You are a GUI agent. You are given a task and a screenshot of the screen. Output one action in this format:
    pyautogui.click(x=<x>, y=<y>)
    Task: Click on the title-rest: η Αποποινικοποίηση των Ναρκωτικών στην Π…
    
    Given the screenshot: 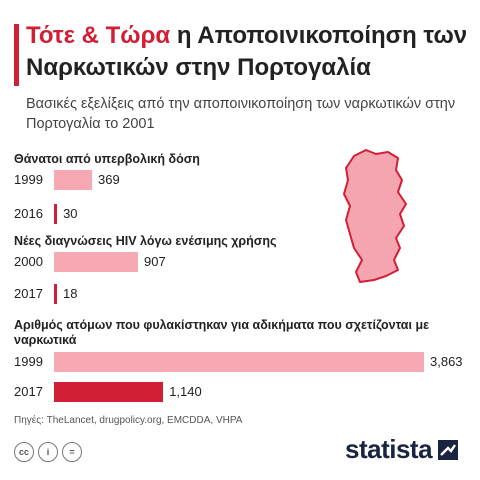 What is the action you would take?
    pyautogui.click(x=247, y=51)
    